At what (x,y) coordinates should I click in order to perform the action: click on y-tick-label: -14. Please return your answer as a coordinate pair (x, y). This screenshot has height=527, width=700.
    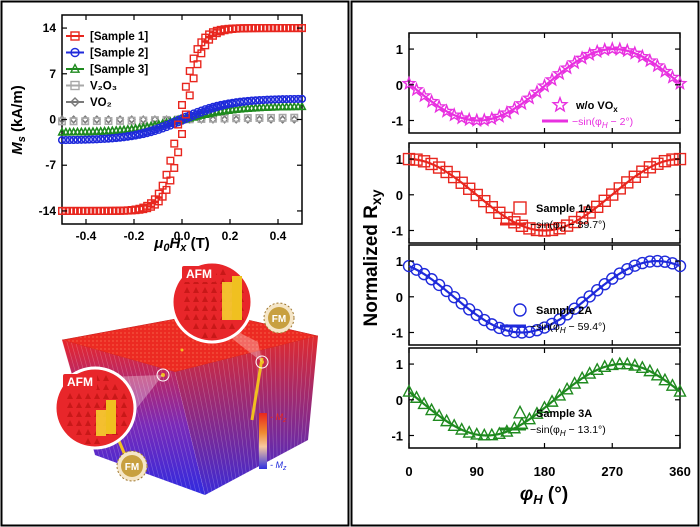
    Looking at the image, I should click on (48, 211).